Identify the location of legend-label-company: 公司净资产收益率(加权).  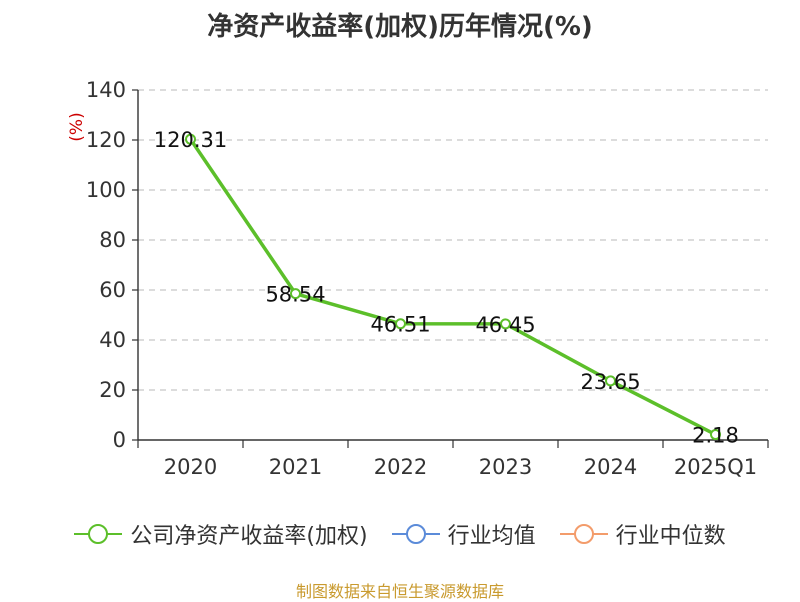
(249, 536).